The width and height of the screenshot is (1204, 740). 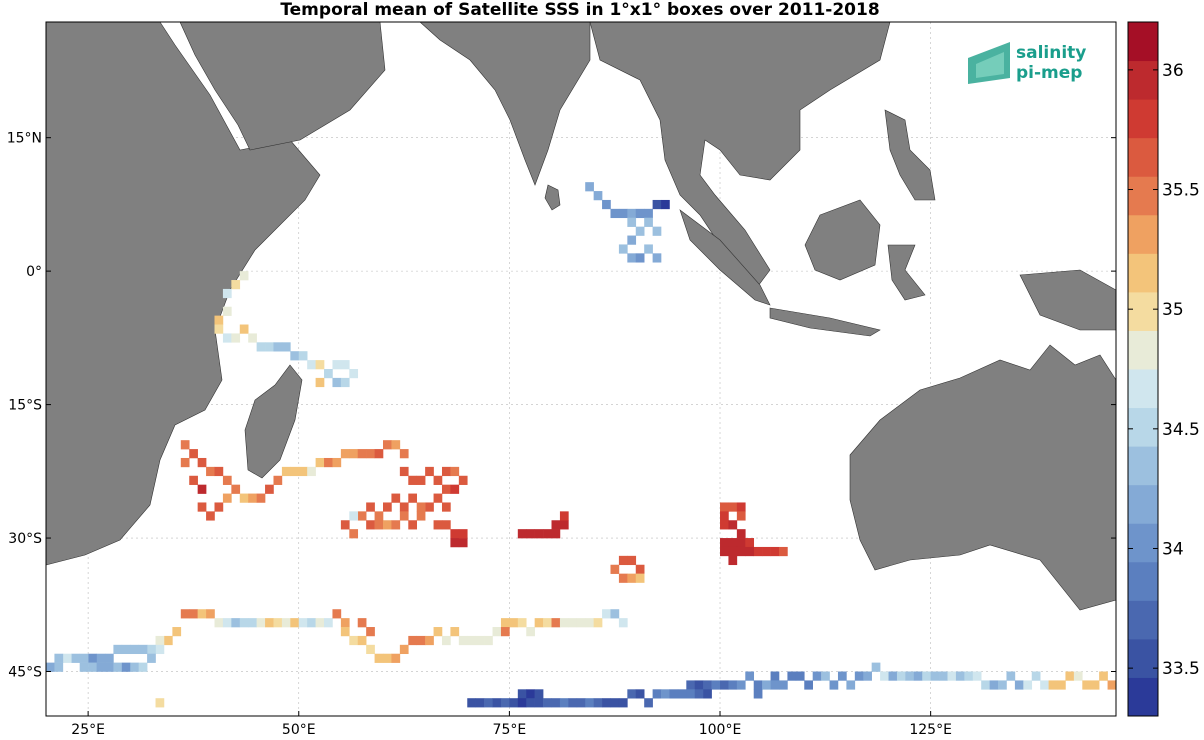 What do you see at coordinates (25, 673) in the screenshot?
I see `lat-tick-label-4: 45°S` at bounding box center [25, 673].